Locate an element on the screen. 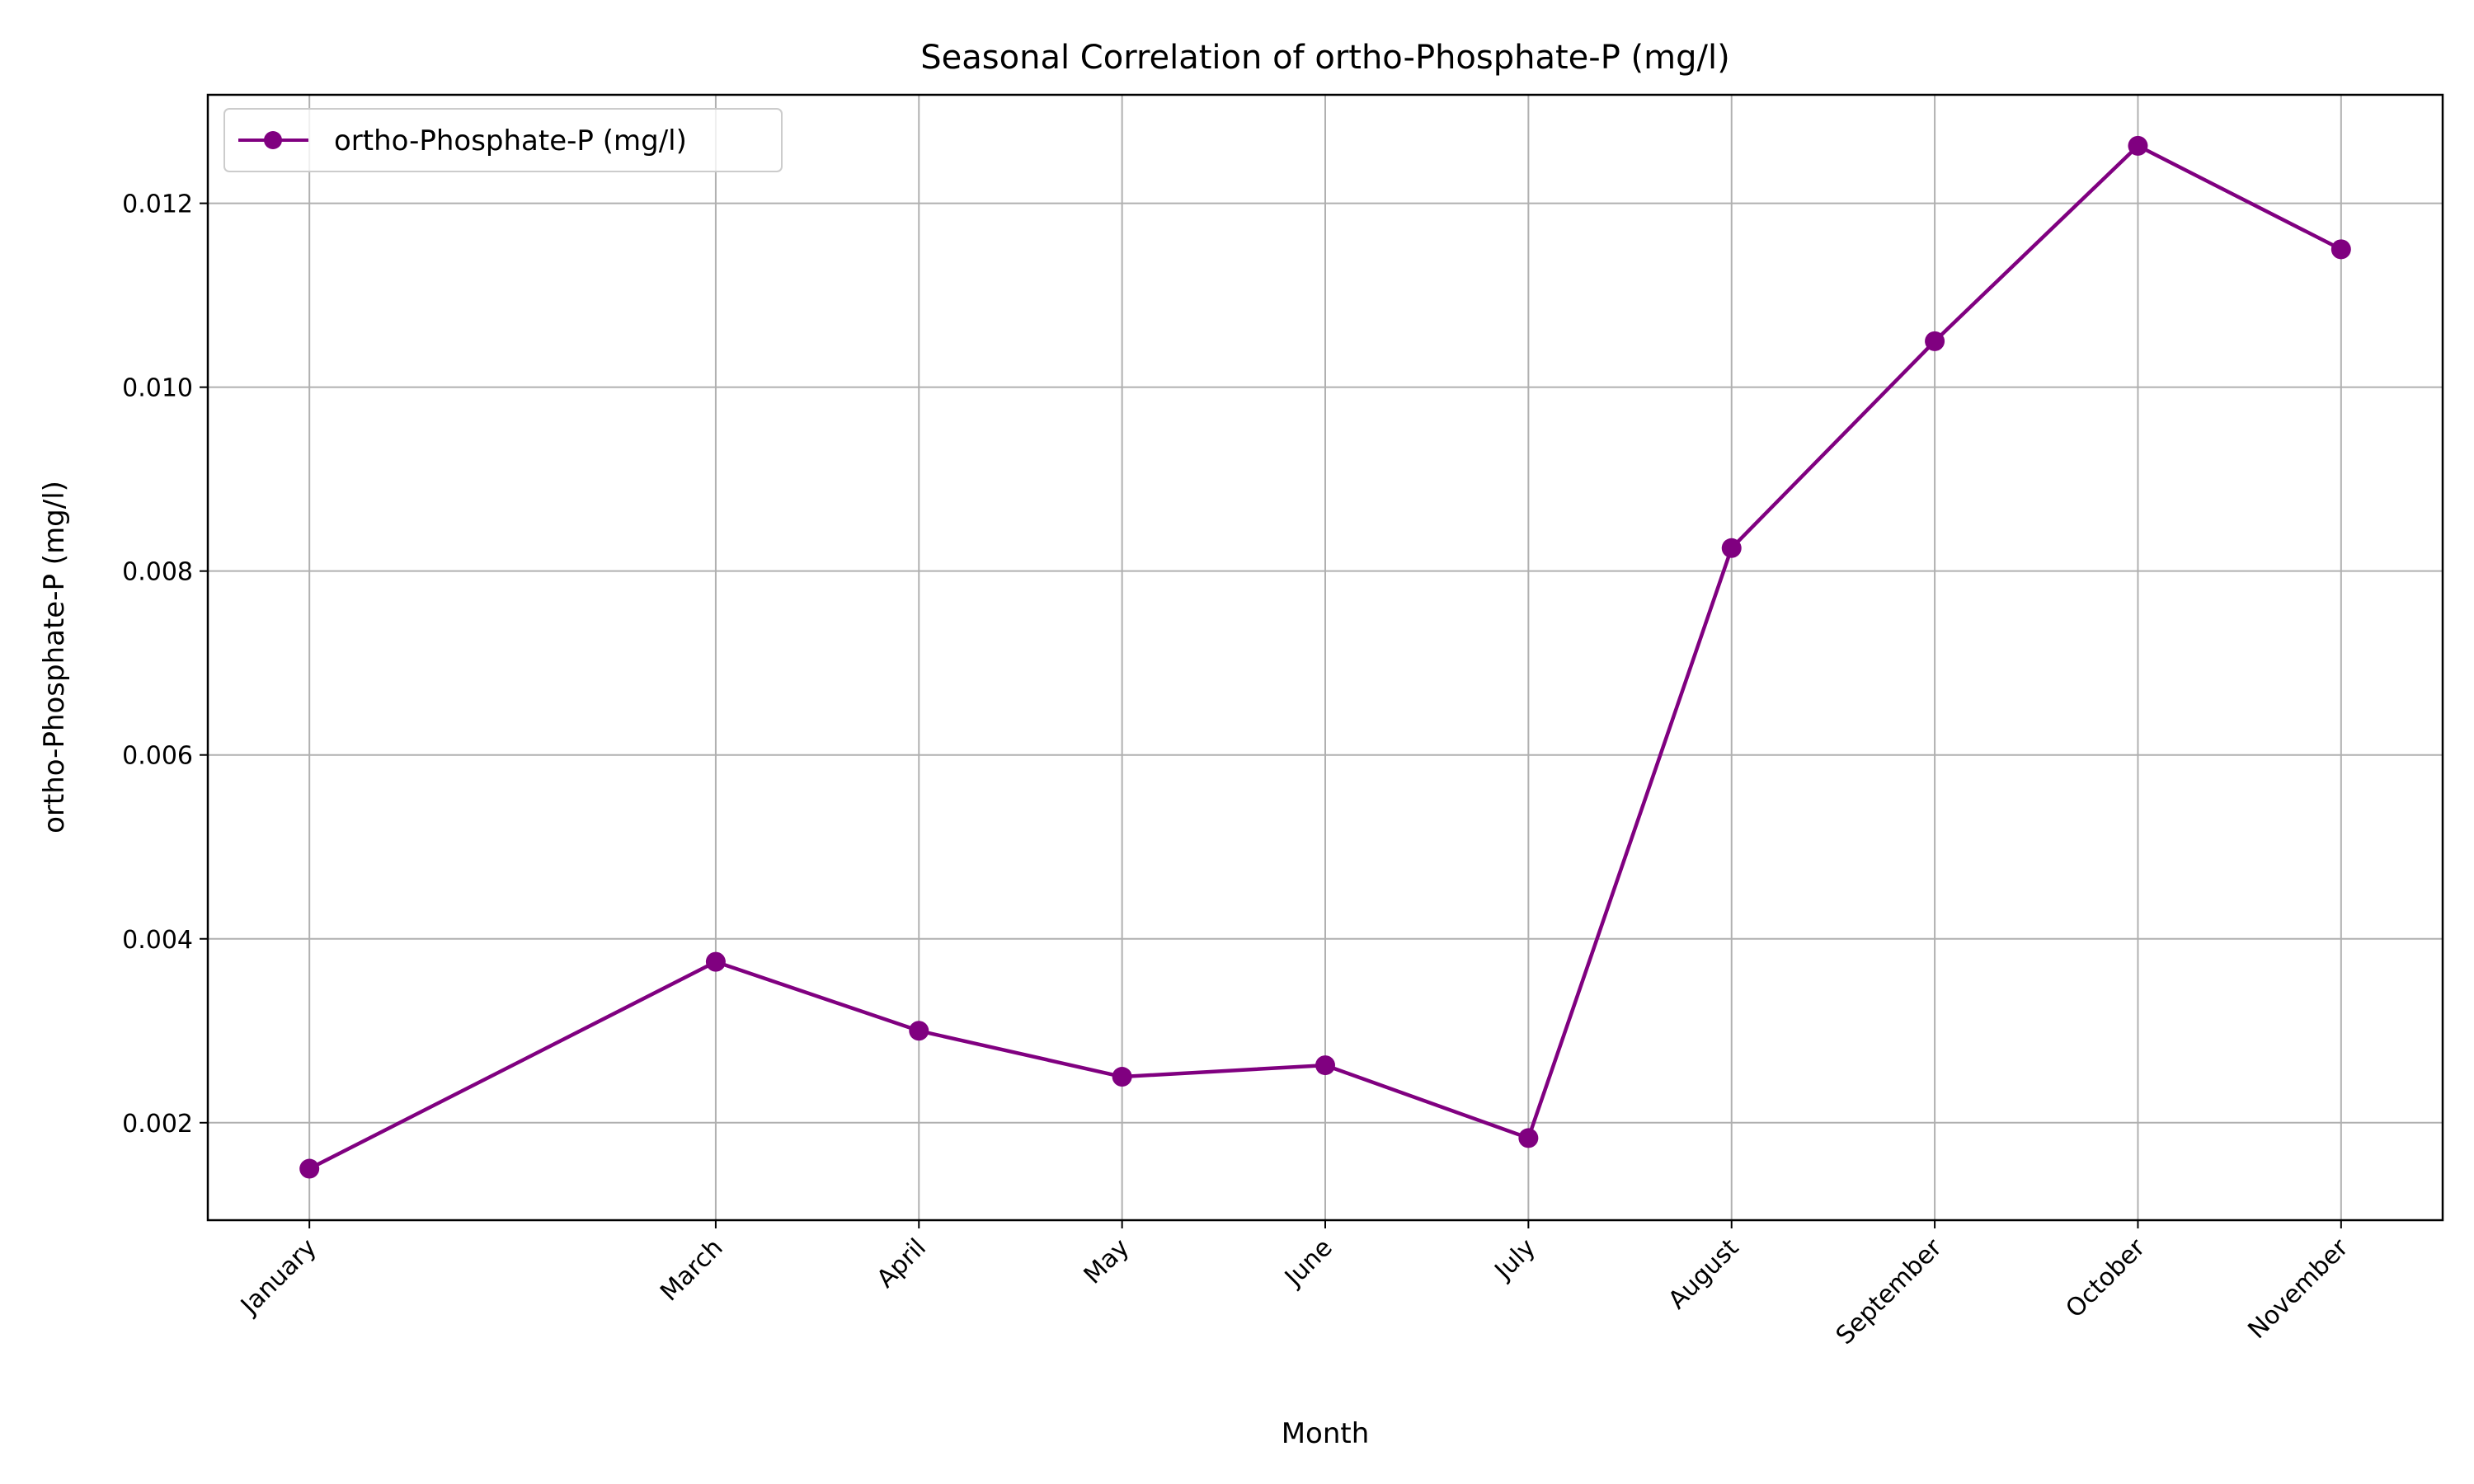  x-axis-title: Month is located at coordinates (1326, 1433).